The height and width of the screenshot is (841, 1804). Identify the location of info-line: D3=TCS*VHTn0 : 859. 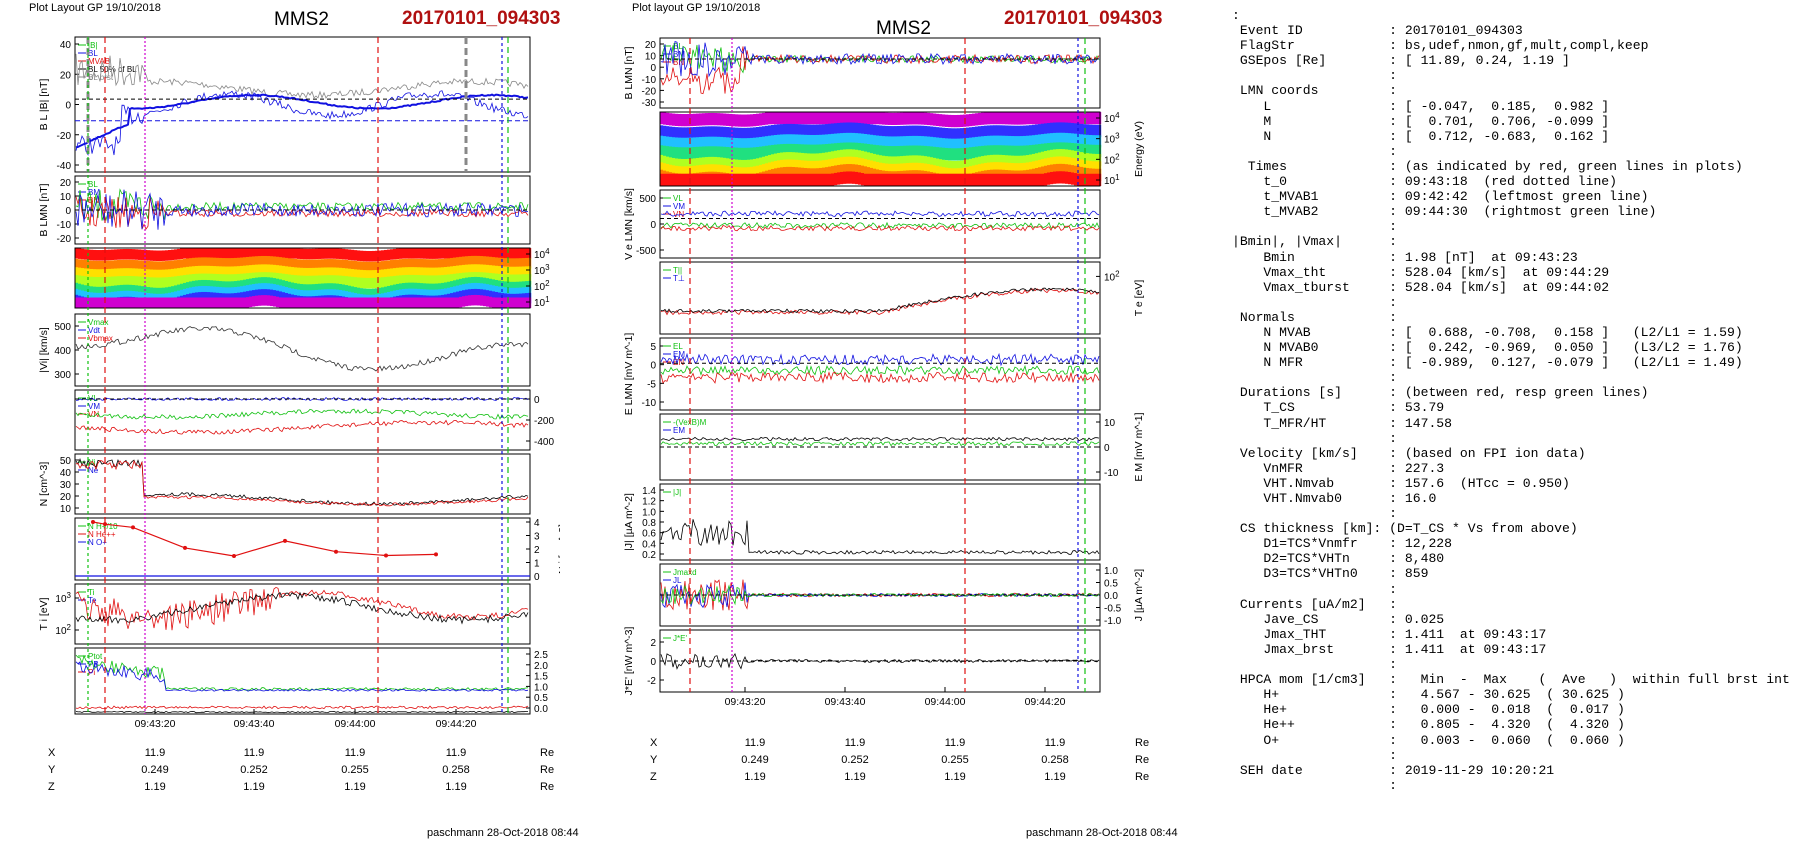
(1330, 574).